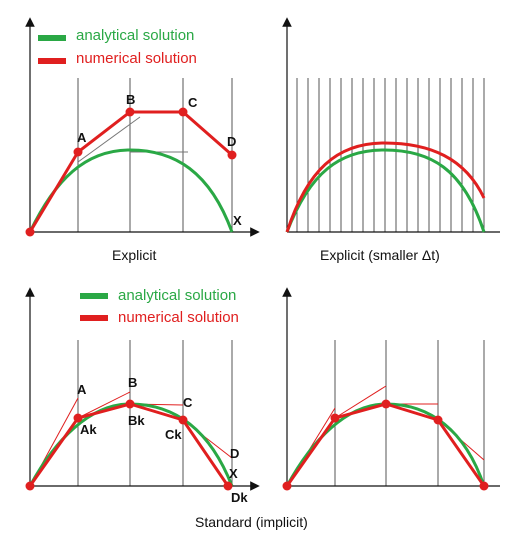 The width and height of the screenshot is (511, 550). What do you see at coordinates (380, 255) in the screenshot?
I see `caption-explicit-small: Explicit (smaller Δt)` at bounding box center [380, 255].